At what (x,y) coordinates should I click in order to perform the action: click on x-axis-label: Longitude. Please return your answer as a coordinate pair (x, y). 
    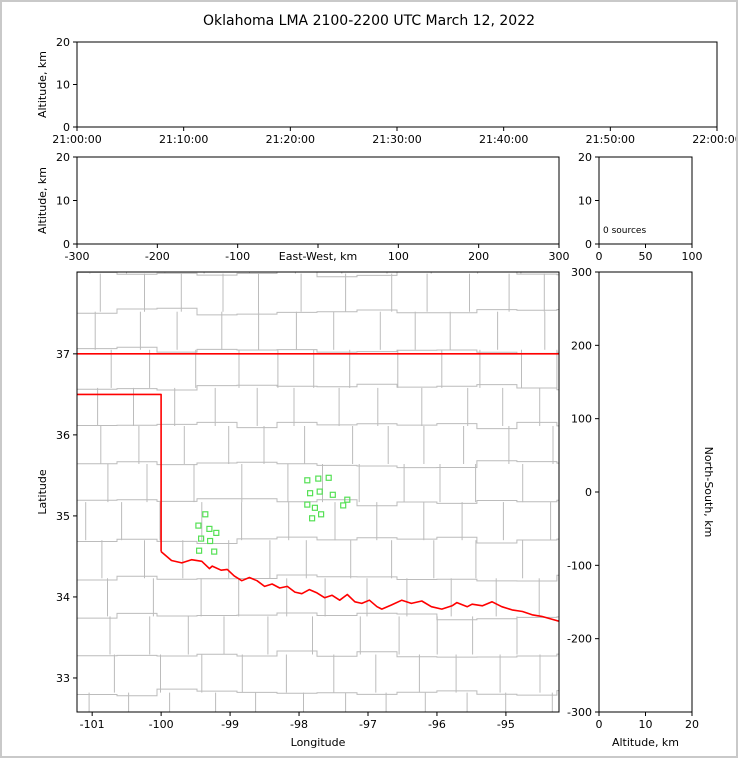
    Looking at the image, I should click on (318, 742).